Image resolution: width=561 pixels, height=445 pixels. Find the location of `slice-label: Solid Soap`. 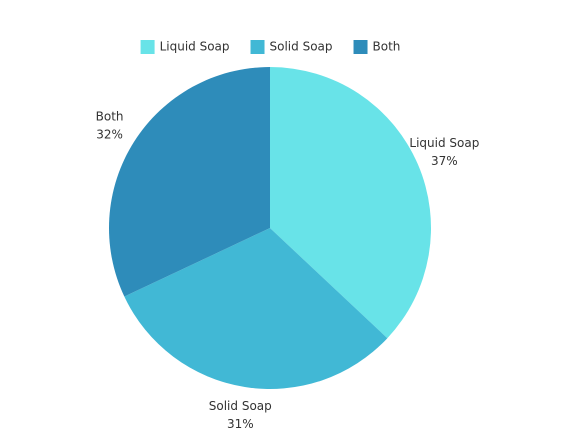

slice-label: Solid Soap is located at coordinates (240, 406).